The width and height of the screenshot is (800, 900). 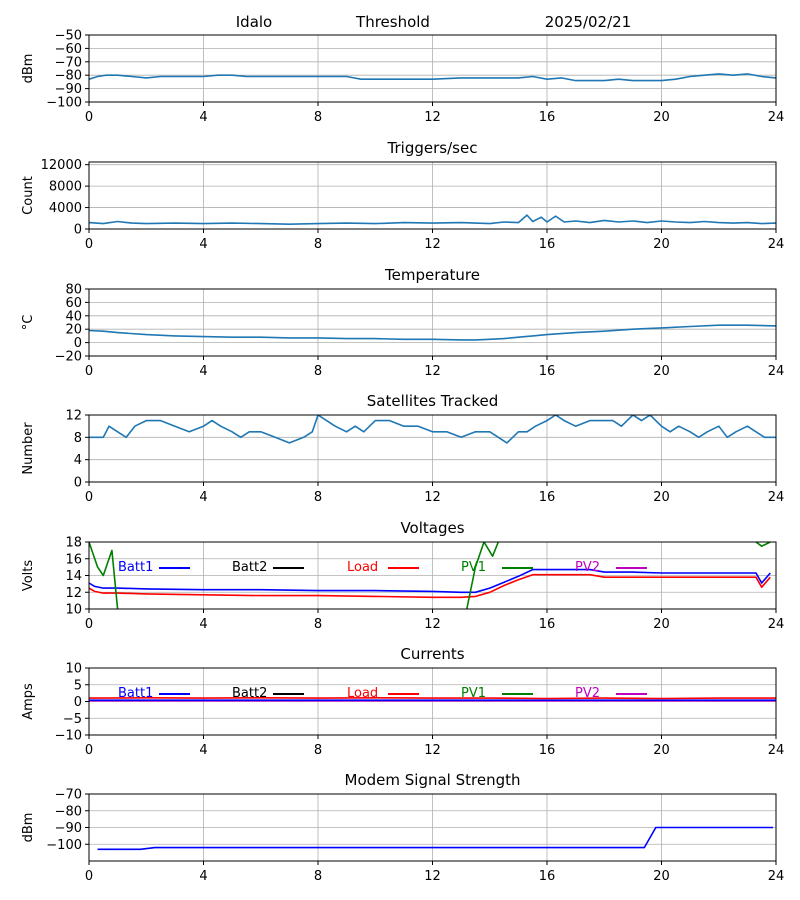 I want to click on y-axis-label: Number, so click(x=28, y=448).